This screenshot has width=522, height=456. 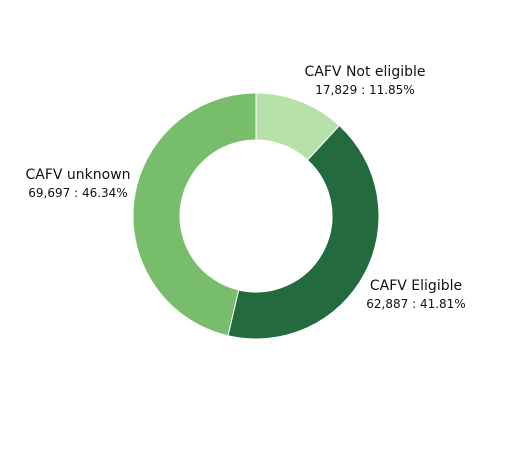 I want to click on slice-label-unknown: CAFV unknown, so click(x=77, y=175).